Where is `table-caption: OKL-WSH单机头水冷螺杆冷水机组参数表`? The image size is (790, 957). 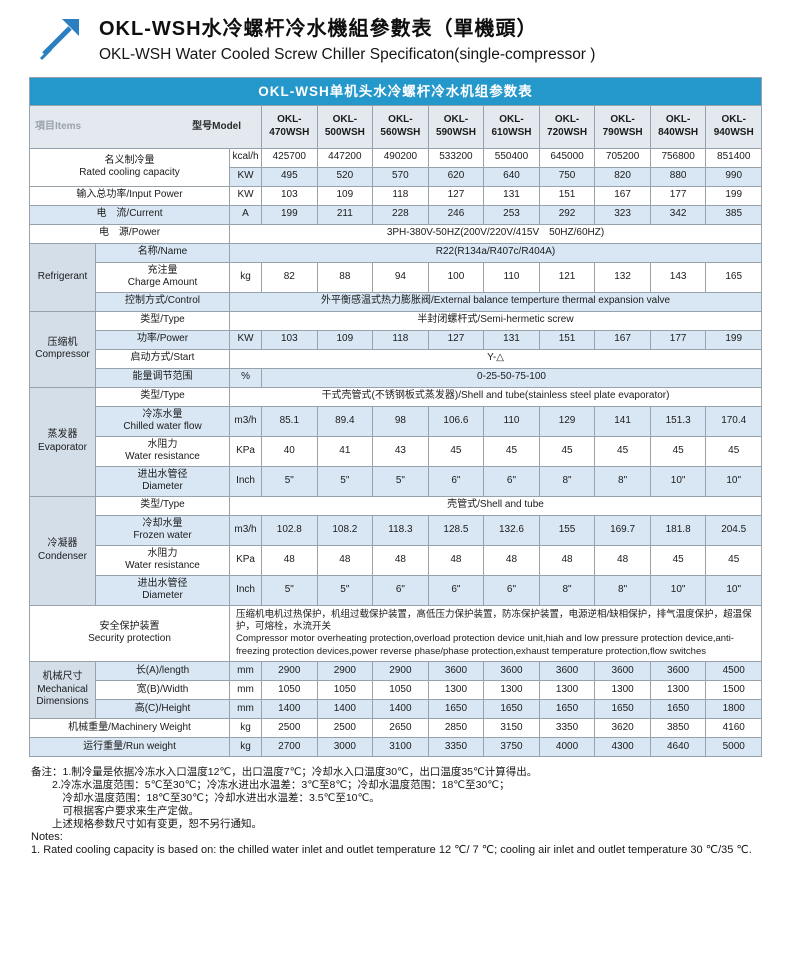 table-caption: OKL-WSH单机头水冷螺杆冷水机组参数表 is located at coordinates (395, 91).